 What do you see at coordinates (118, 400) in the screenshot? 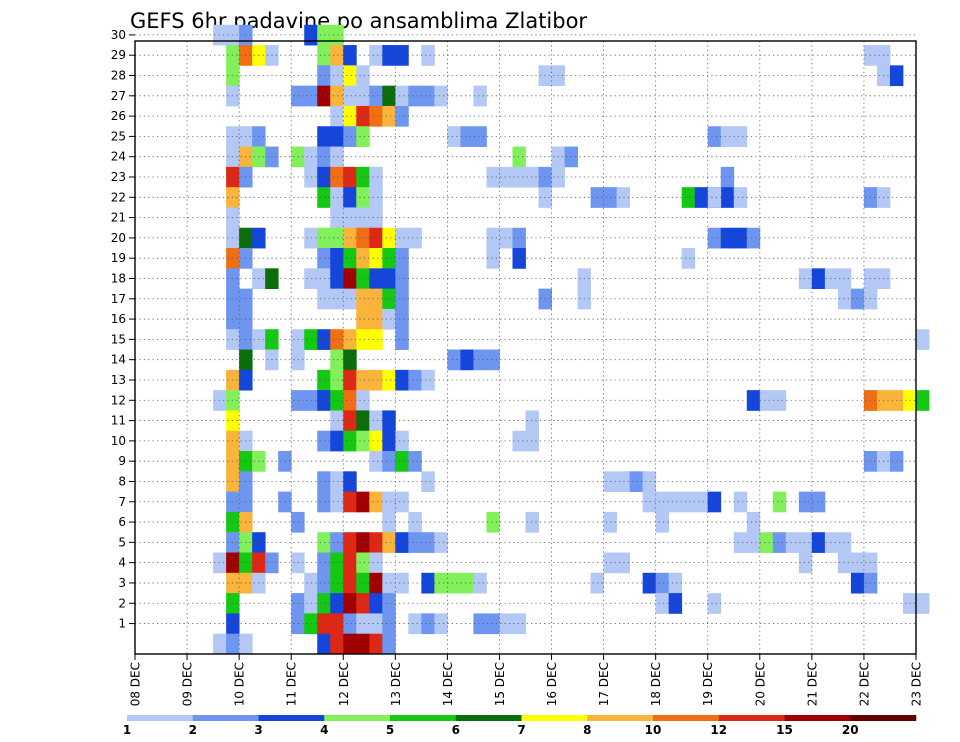
I see `y-tick-label-12: 12` at bounding box center [118, 400].